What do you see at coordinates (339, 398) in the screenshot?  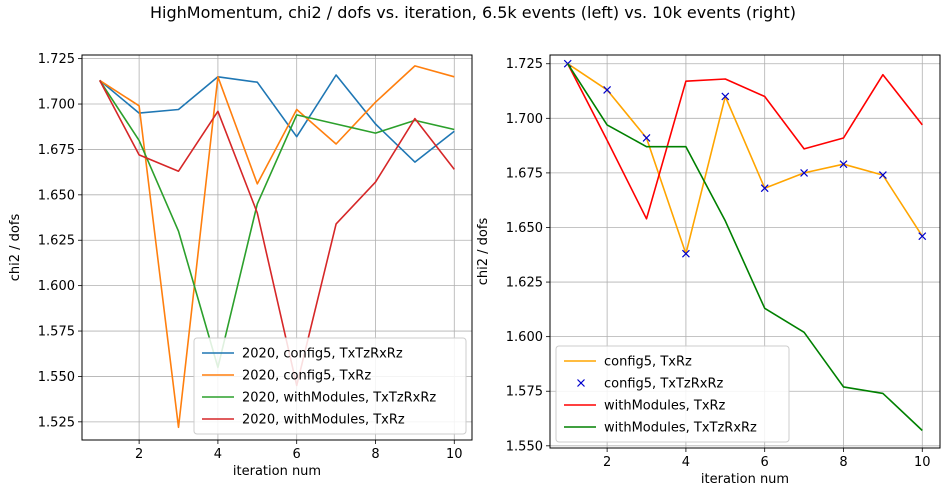 I see `legend-label: 2020, withModules, TxTzRxRz` at bounding box center [339, 398].